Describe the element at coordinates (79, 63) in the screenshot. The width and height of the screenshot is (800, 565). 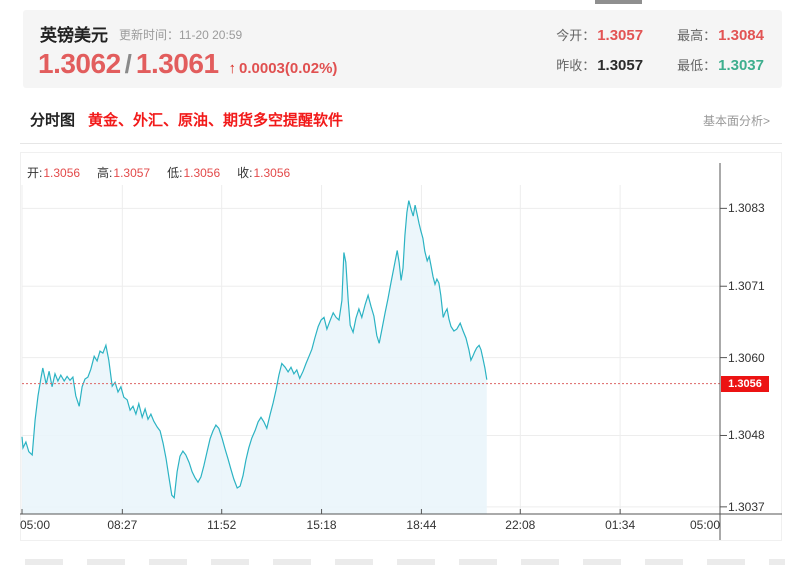
I see `bid-price: 1.3062` at that location.